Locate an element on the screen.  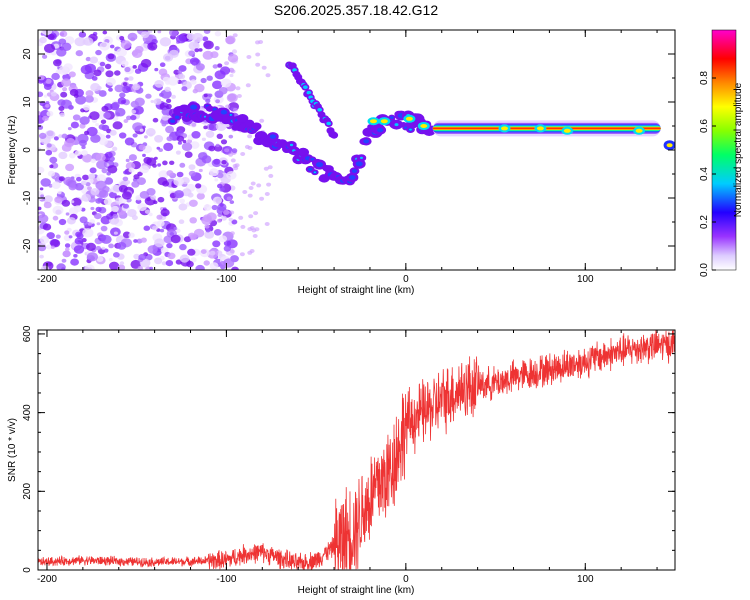
y-tick-label: 0 is located at coordinates (27, 570).